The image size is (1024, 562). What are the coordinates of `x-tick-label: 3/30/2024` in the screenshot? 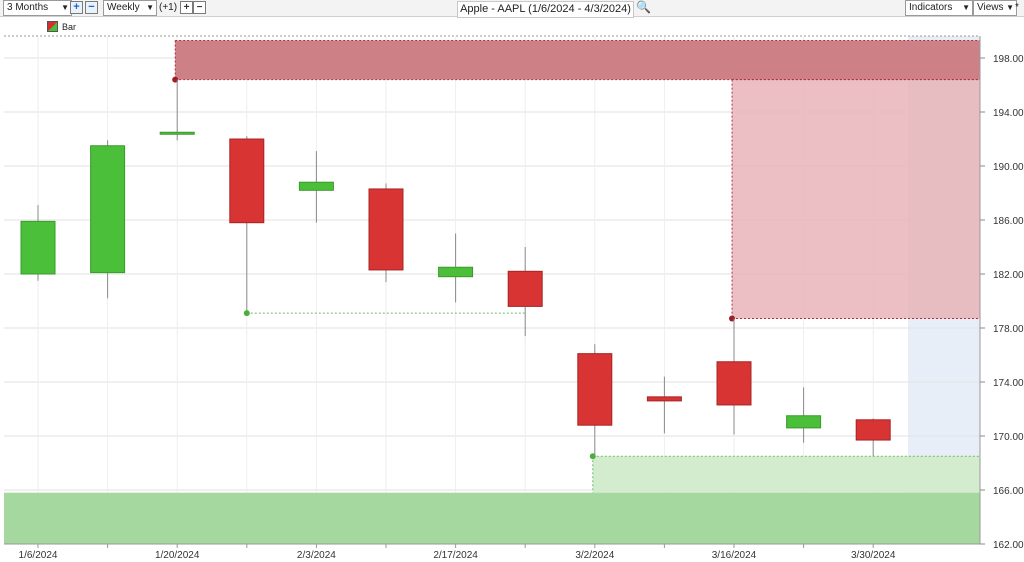 It's located at (873, 555).